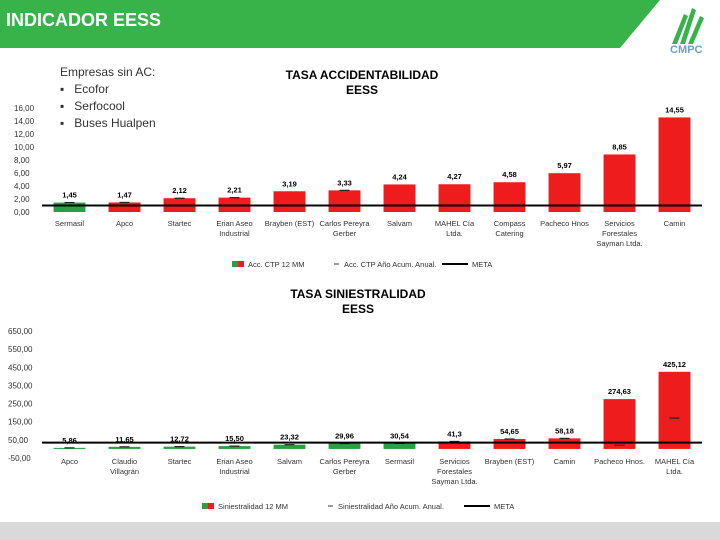 The height and width of the screenshot is (540, 720). Describe the element at coordinates (24, 134) in the screenshot. I see `y-tick-label: 12,00` at that location.